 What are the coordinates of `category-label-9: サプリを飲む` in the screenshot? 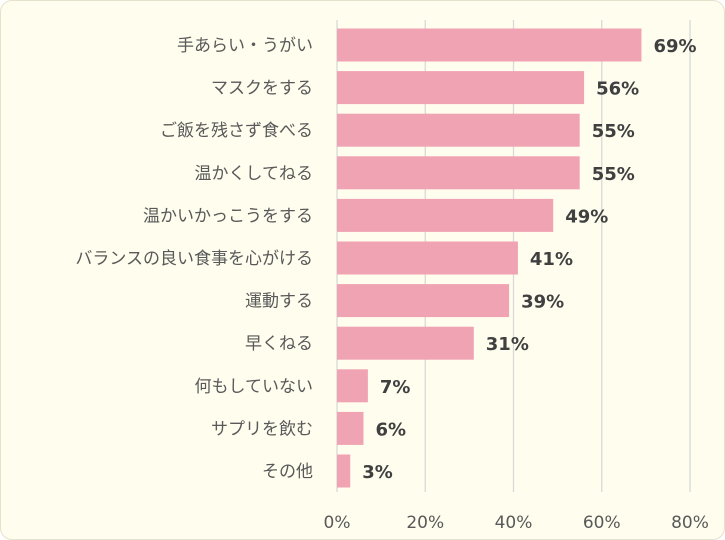 It's located at (262, 429).